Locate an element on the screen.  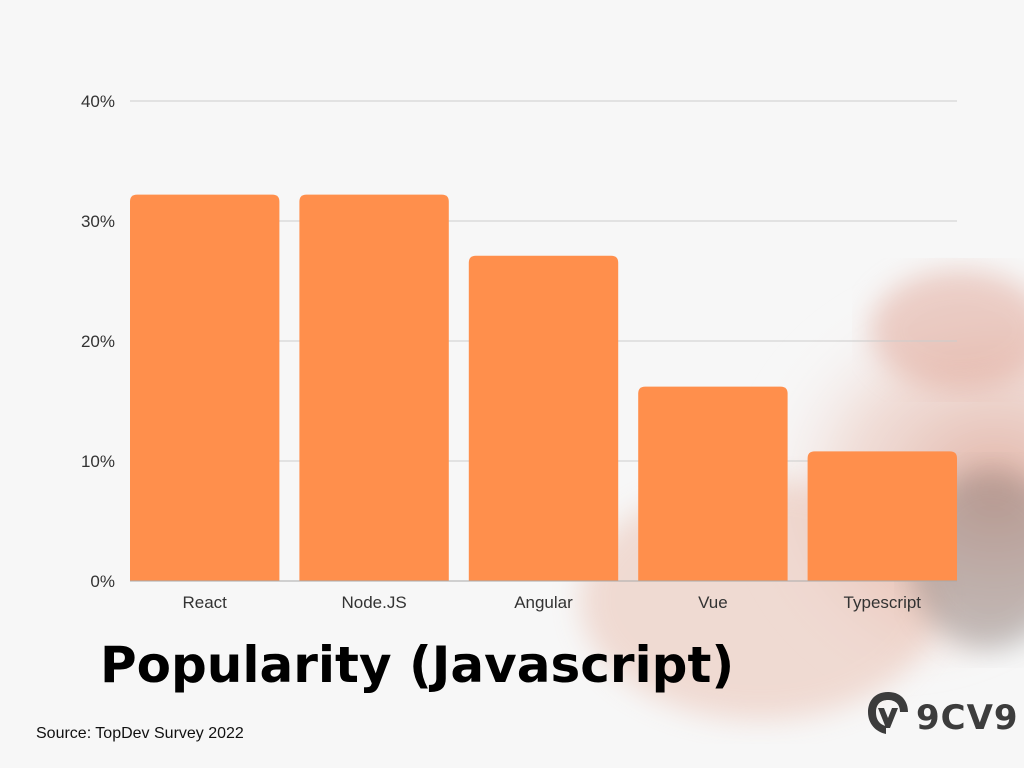
9cv9-logo-icon is located at coordinates (888, 713).